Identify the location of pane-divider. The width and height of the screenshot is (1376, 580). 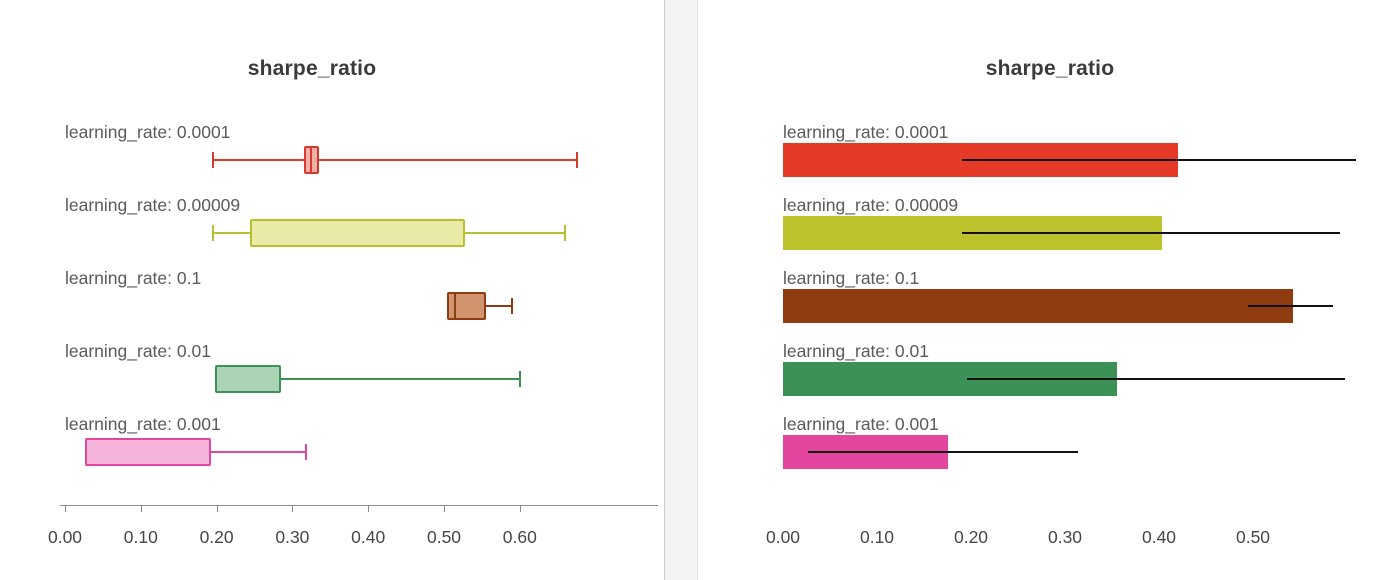
(681, 290).